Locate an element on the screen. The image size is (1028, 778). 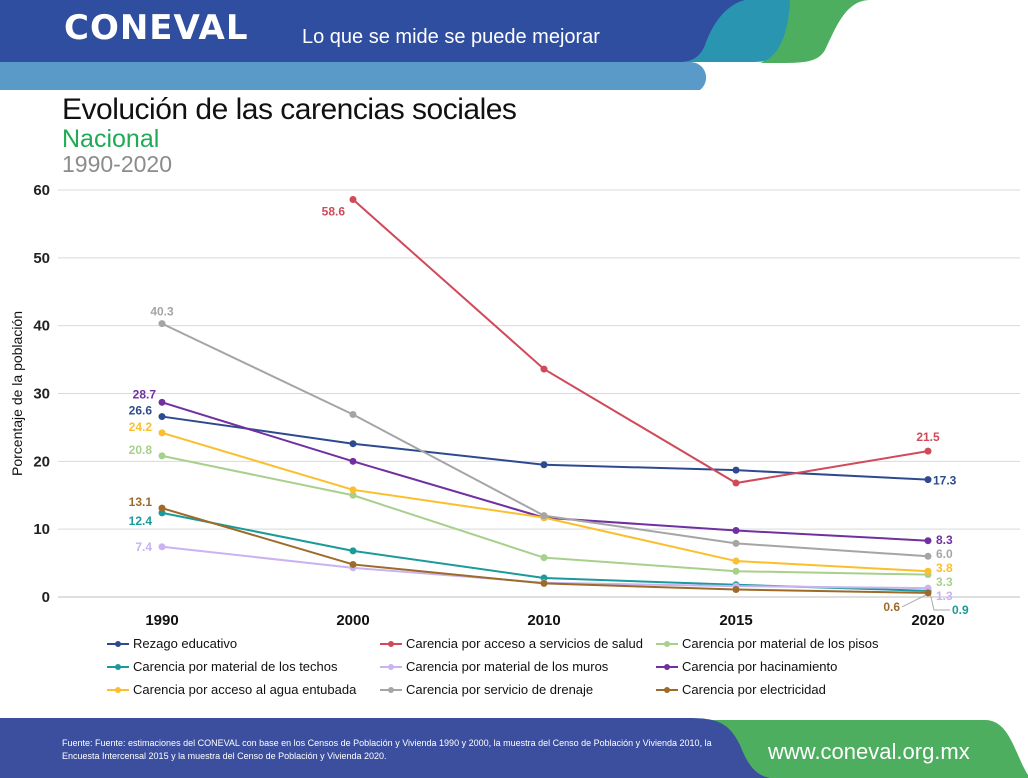
series-line is located at coordinates (545, 502).